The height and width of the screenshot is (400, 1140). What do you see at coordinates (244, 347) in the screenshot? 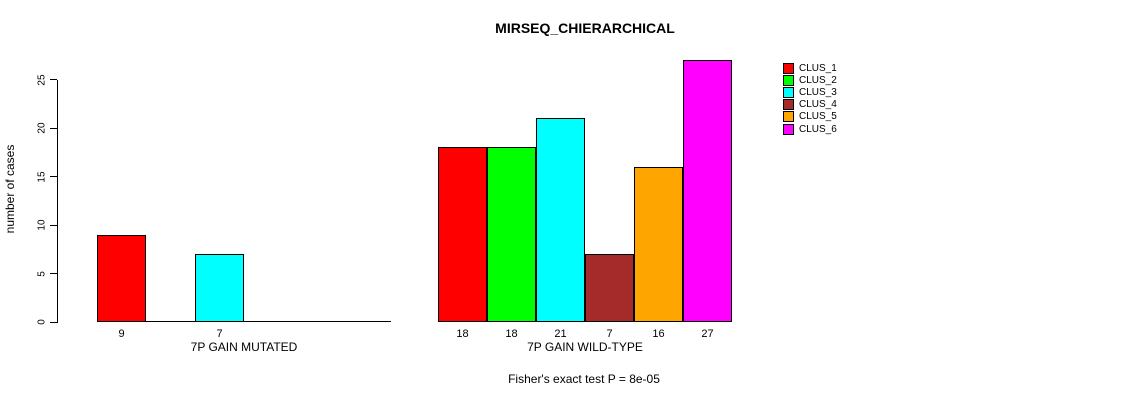
I see `x-axis-group-label: 7P GAIN MUTATED` at bounding box center [244, 347].